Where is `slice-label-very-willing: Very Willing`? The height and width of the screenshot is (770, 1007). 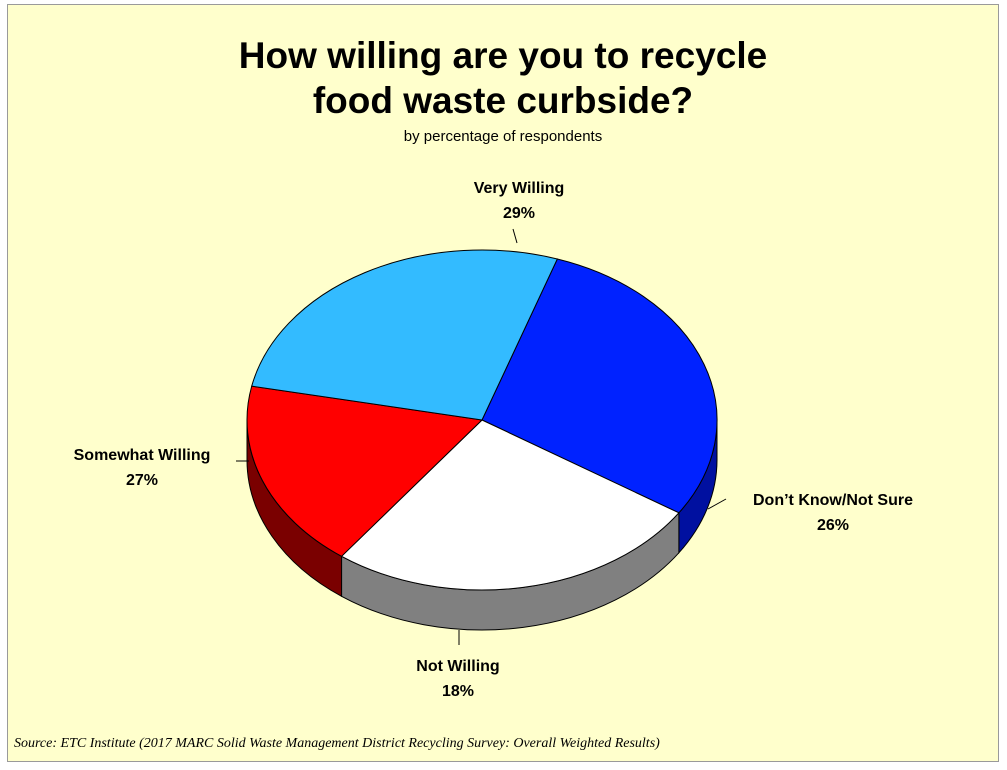
slice-label-very-willing: Very Willing is located at coordinates (519, 188).